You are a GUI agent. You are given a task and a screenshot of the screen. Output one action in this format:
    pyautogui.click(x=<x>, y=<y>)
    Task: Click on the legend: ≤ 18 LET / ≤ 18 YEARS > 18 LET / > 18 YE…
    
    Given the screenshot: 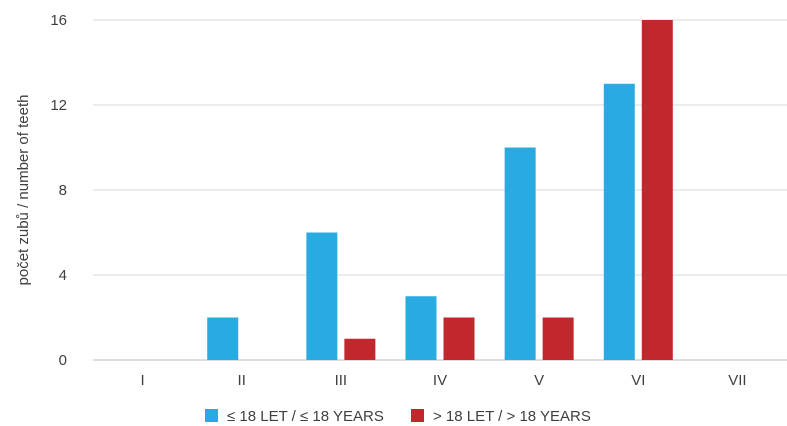 What is the action you would take?
    pyautogui.click(x=398, y=416)
    